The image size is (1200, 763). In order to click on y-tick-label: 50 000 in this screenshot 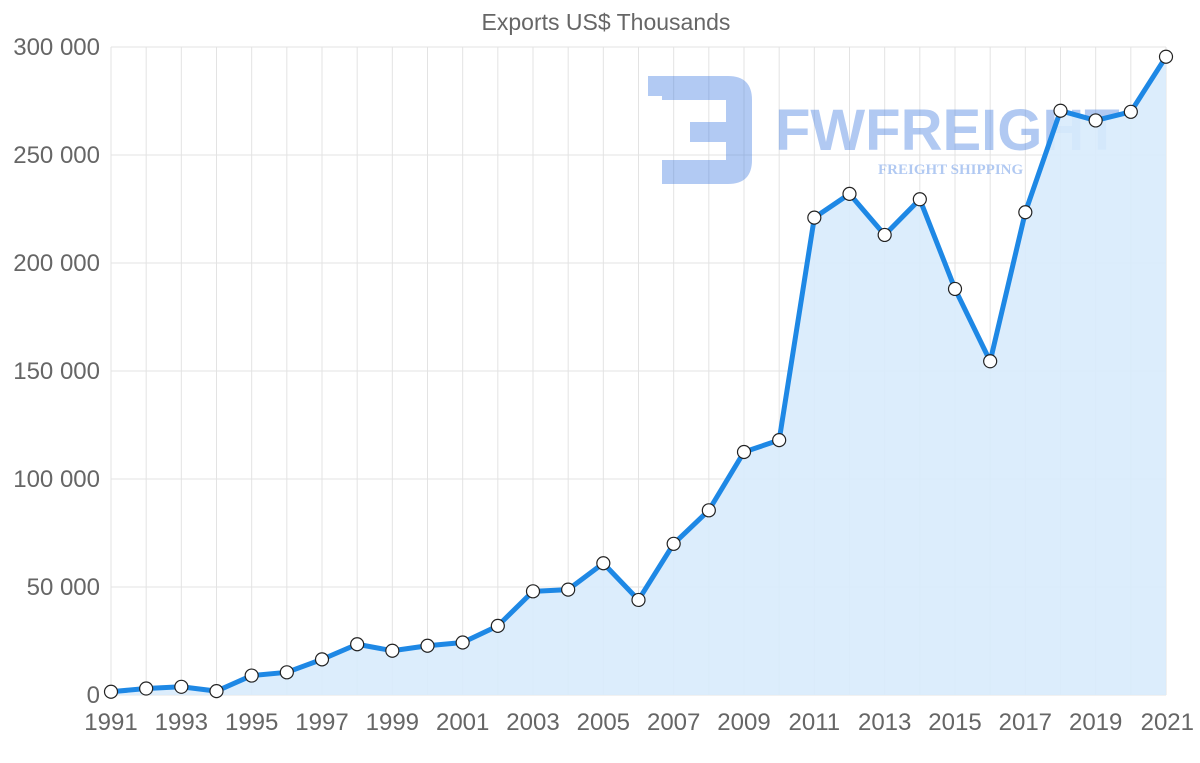, I will do `click(63, 587)`.